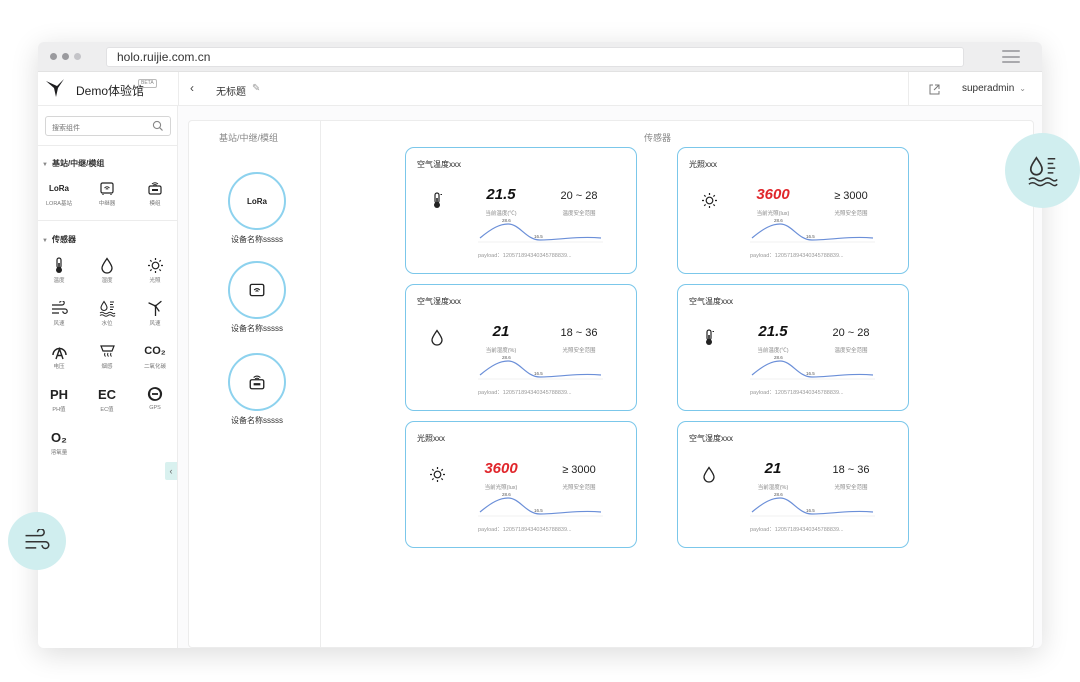  Describe the element at coordinates (59, 324) in the screenshot. I see `tool-label: 风速` at that location.